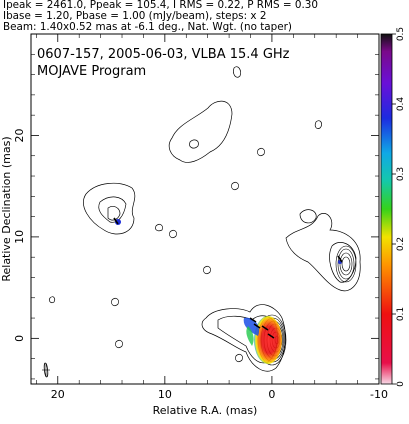  What do you see at coordinates (401, 244) in the screenshot?
I see `colorbar-tick-label: 0.2` at bounding box center [401, 244].